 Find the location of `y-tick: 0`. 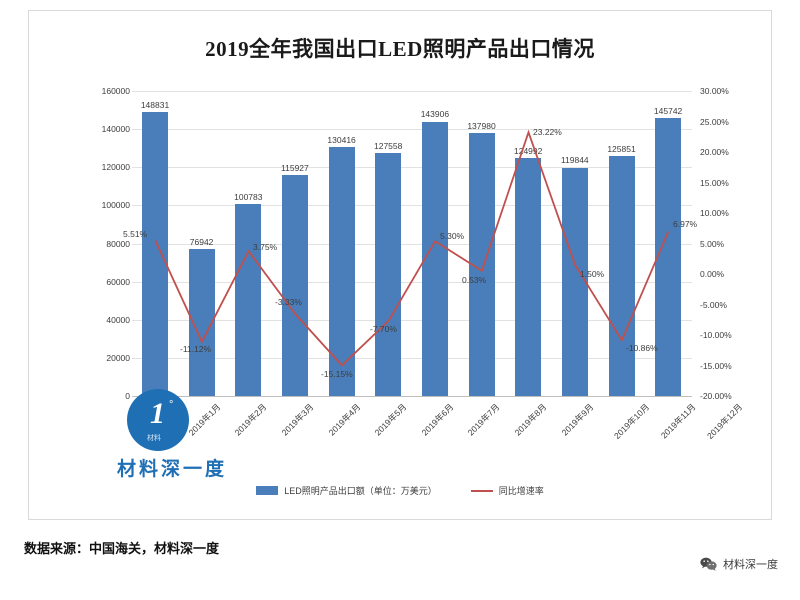

y-tick: 0 is located at coordinates (127, 396).